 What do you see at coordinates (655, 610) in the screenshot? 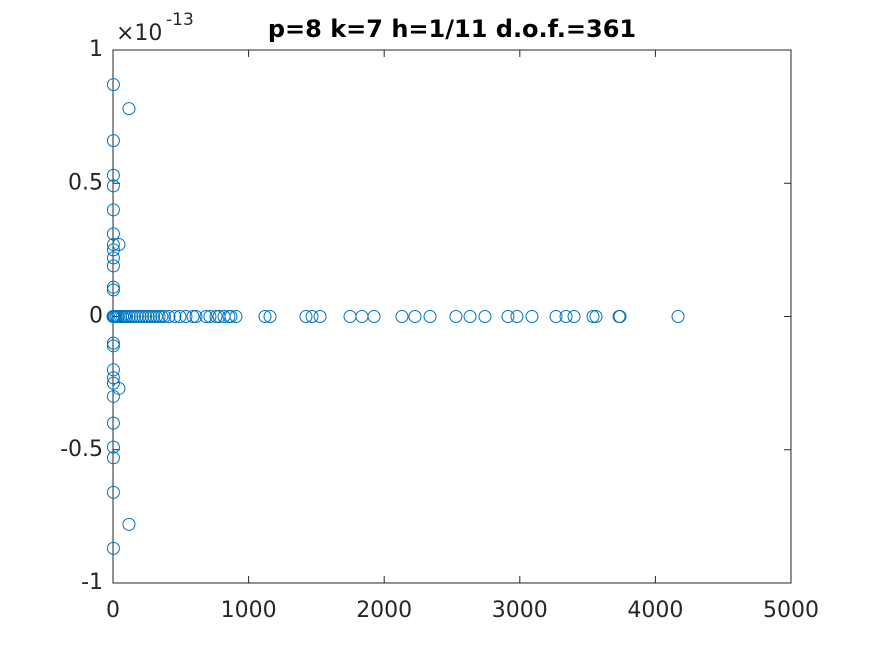
I see `x-tick-label: 4000` at bounding box center [655, 610].